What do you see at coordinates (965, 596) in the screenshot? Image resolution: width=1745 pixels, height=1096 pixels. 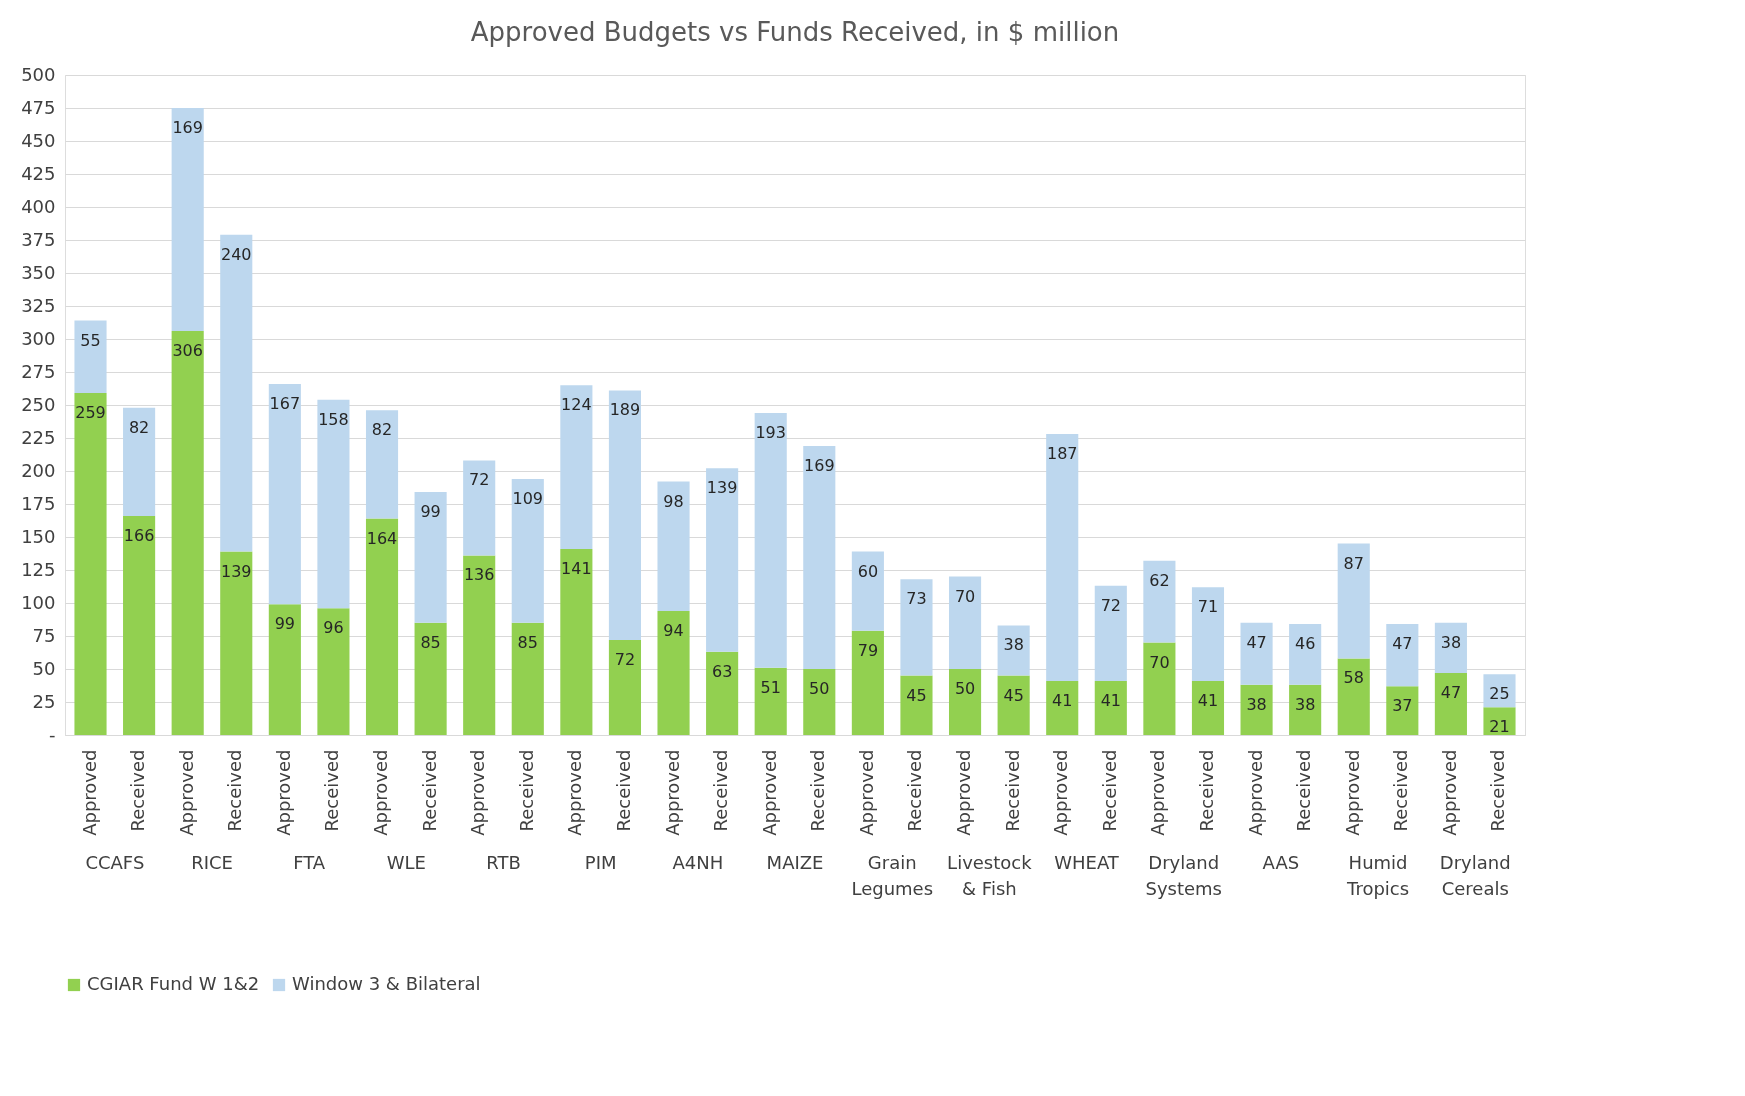 I see `data-label: 70` at bounding box center [965, 596].